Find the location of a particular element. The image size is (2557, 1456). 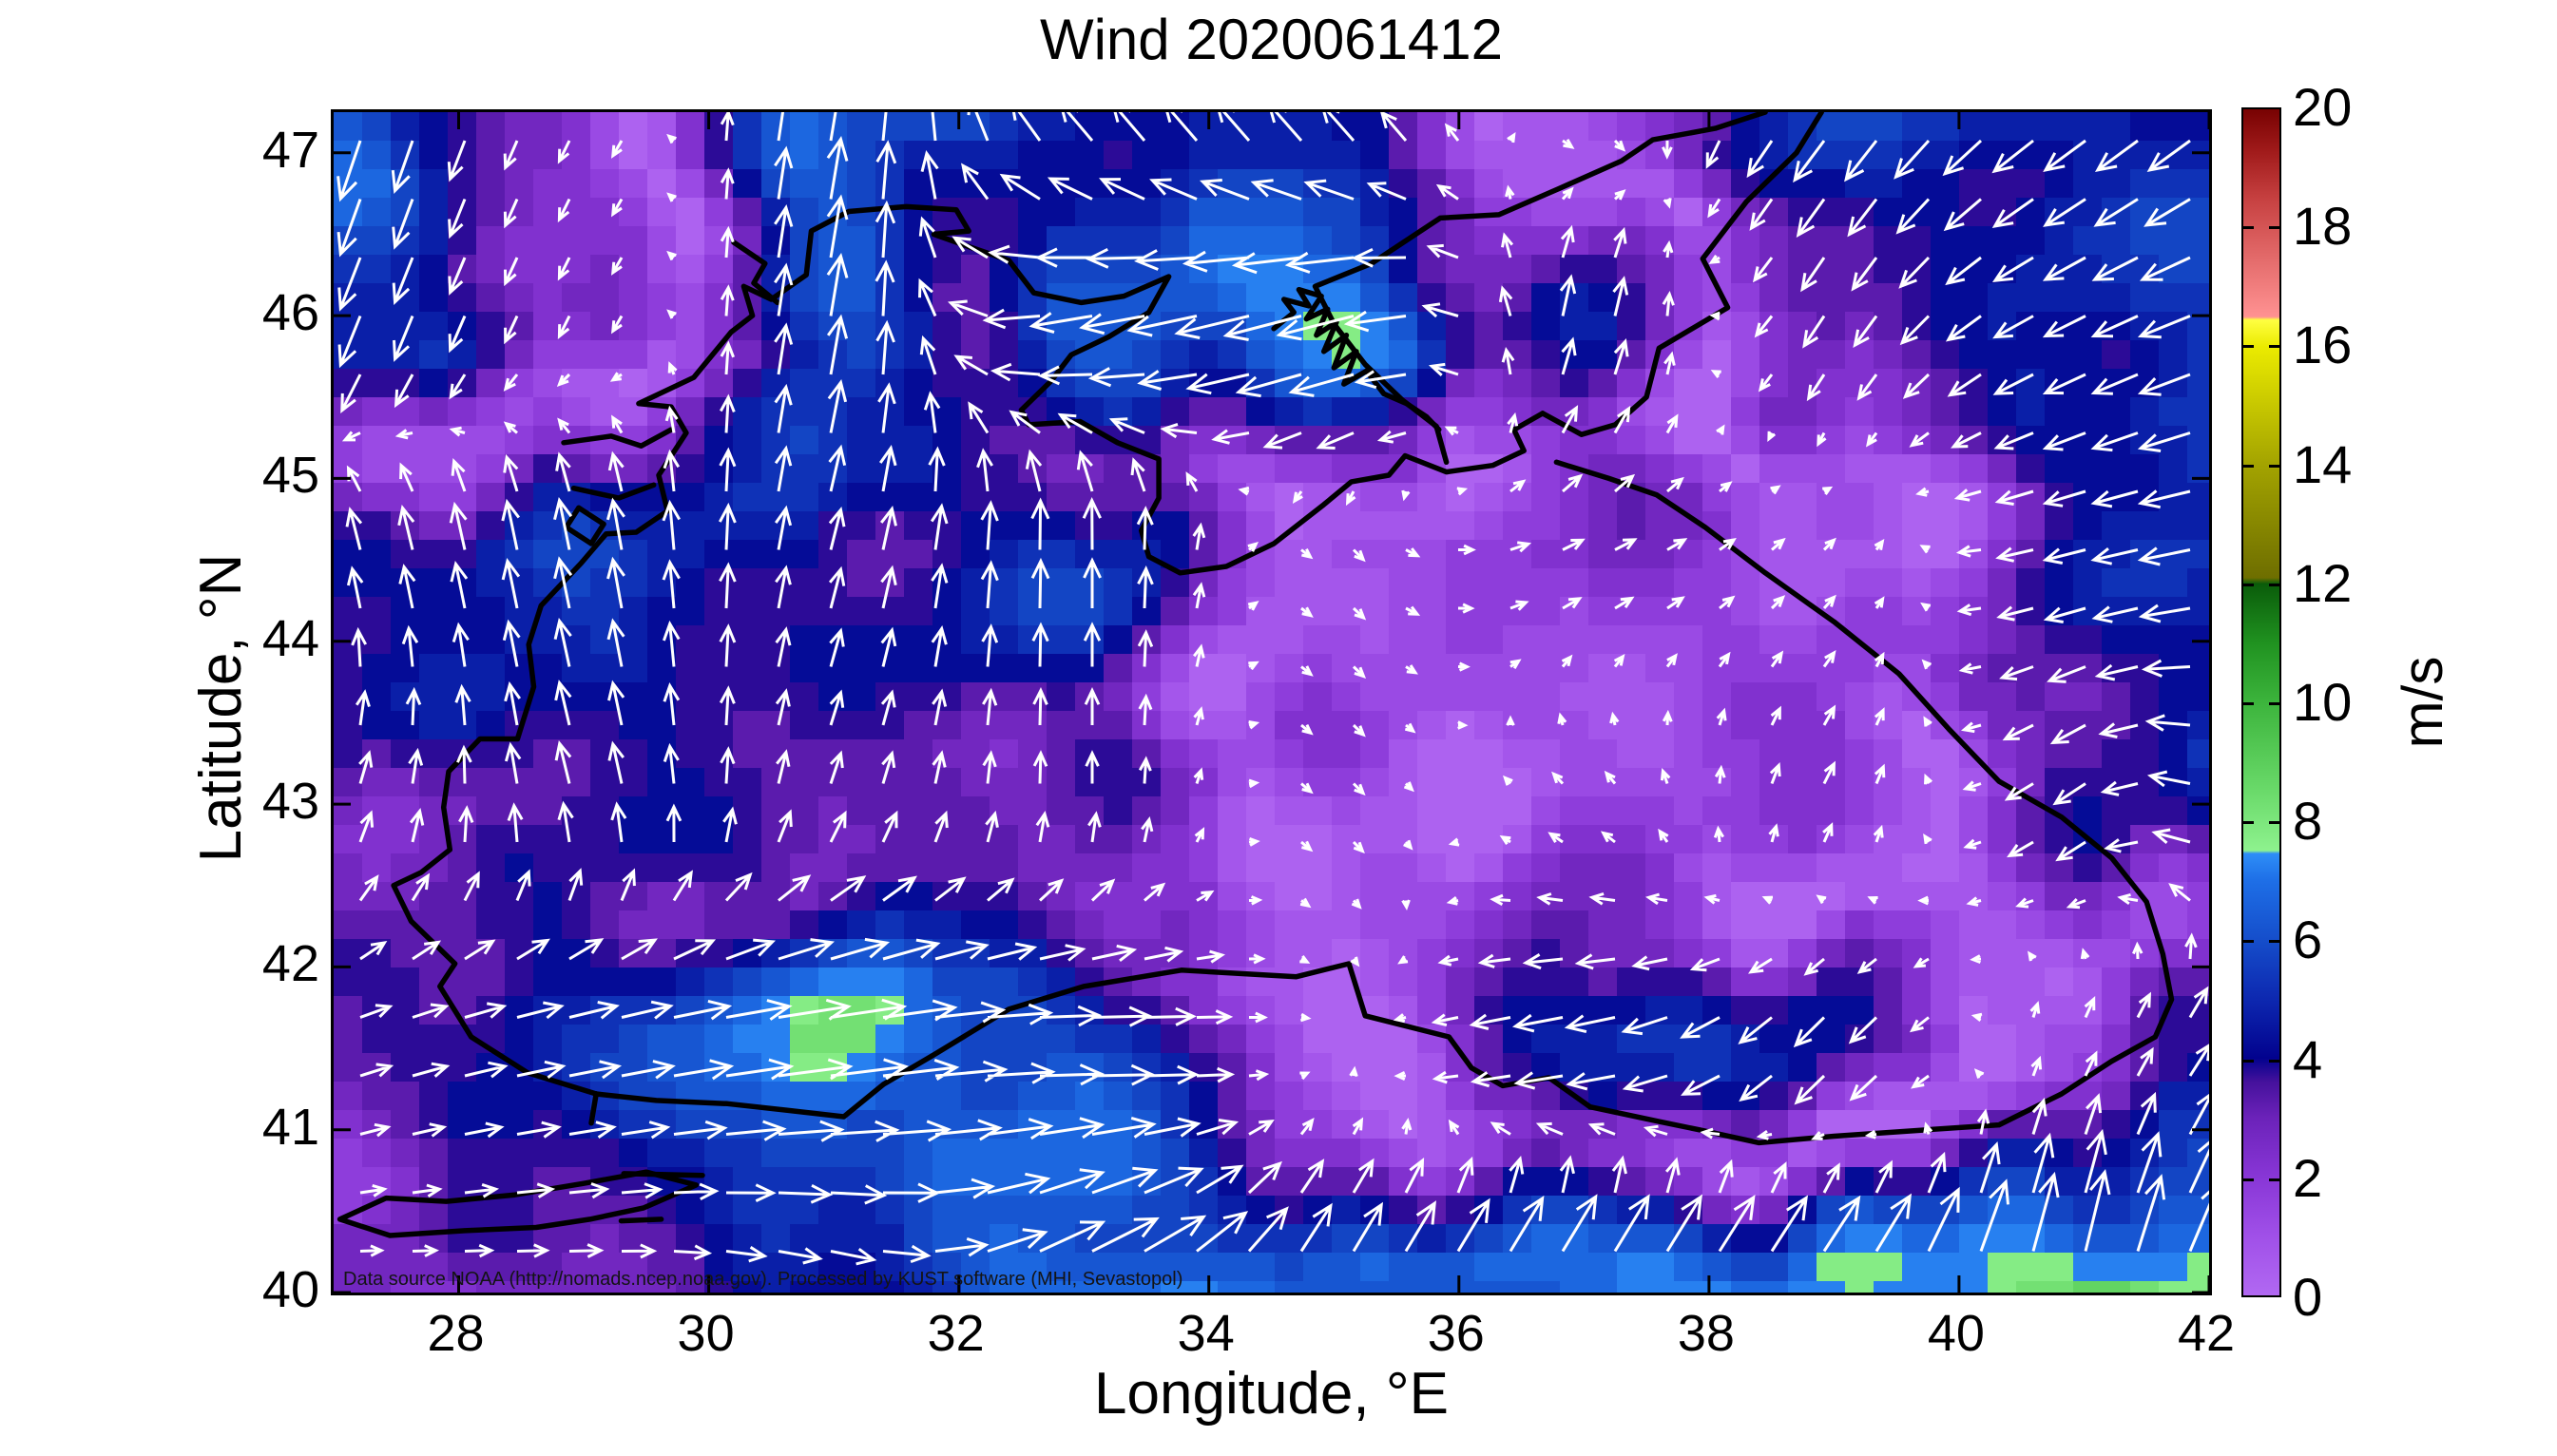

y-axis-tick-label: 40 is located at coordinates (290, 1289).